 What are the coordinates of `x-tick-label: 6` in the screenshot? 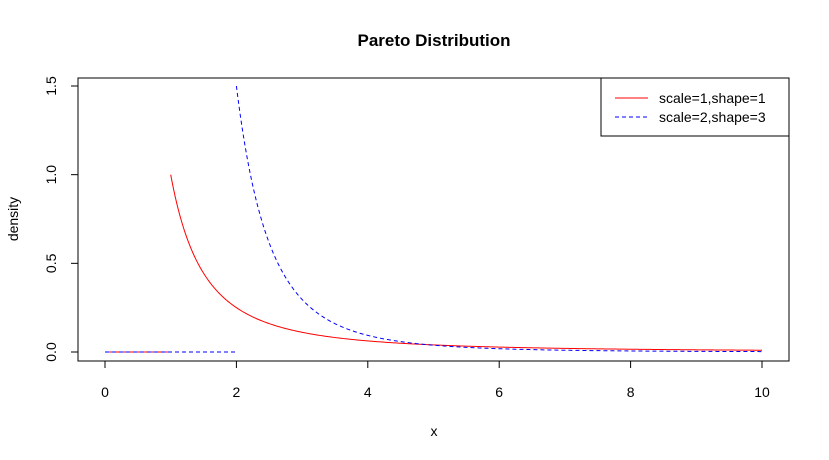 It's located at (499, 392).